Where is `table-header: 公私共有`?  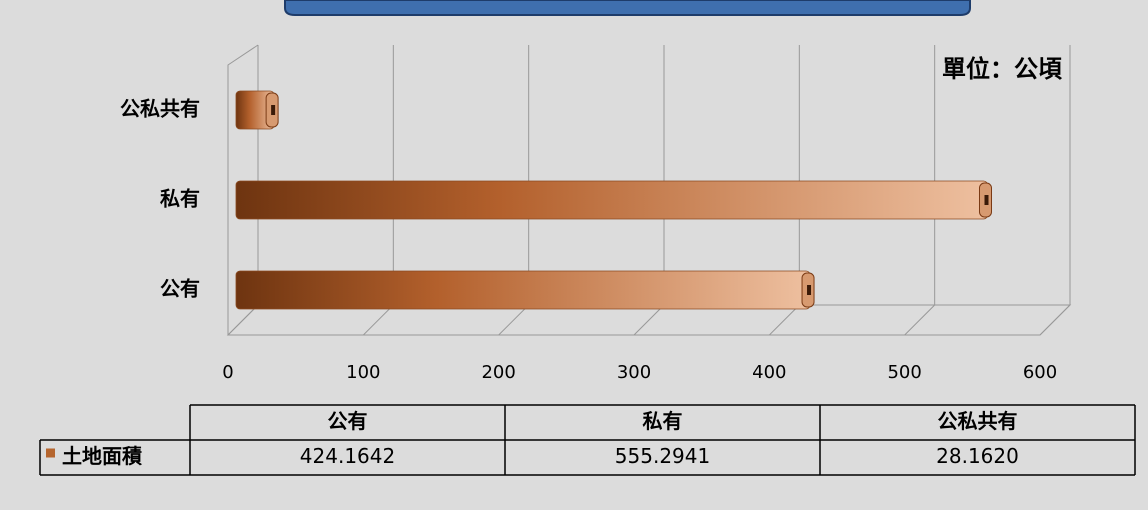 table-header: 公私共有 is located at coordinates (978, 421).